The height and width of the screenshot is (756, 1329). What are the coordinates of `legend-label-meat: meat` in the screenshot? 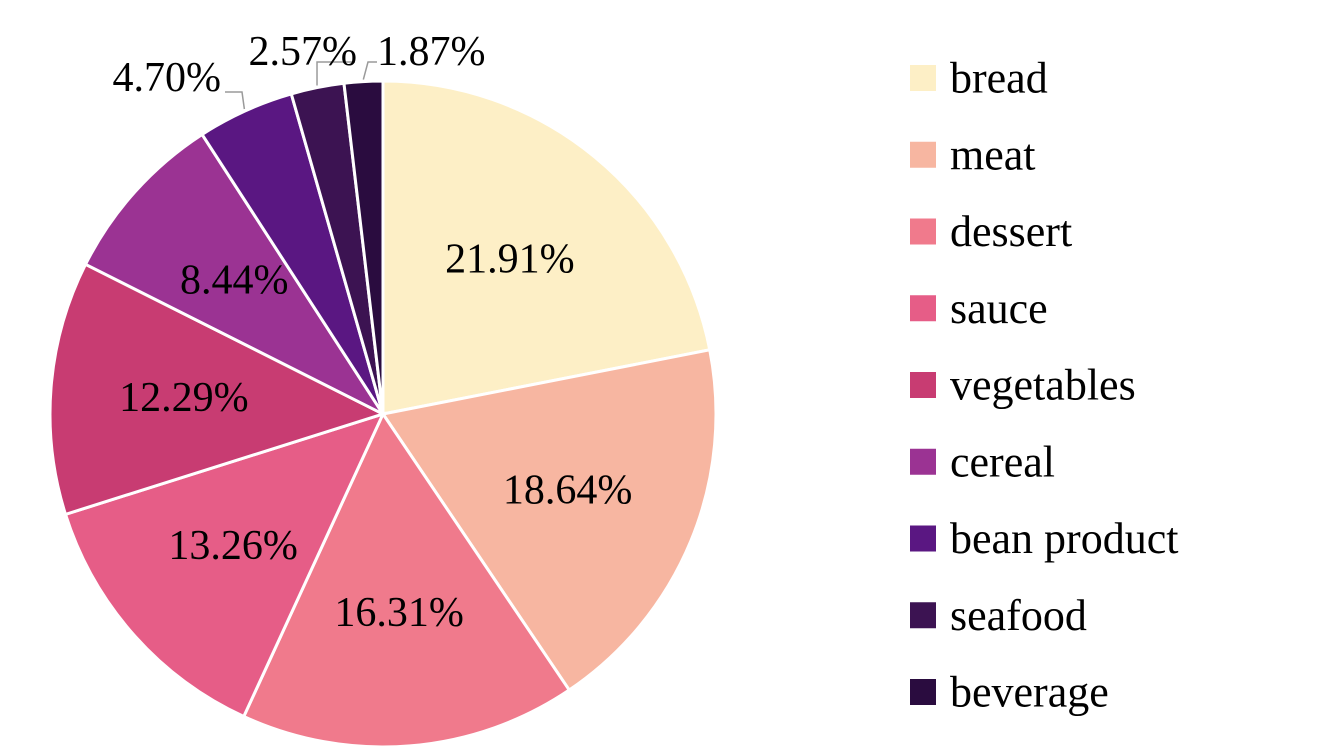 It's located at (993, 154).